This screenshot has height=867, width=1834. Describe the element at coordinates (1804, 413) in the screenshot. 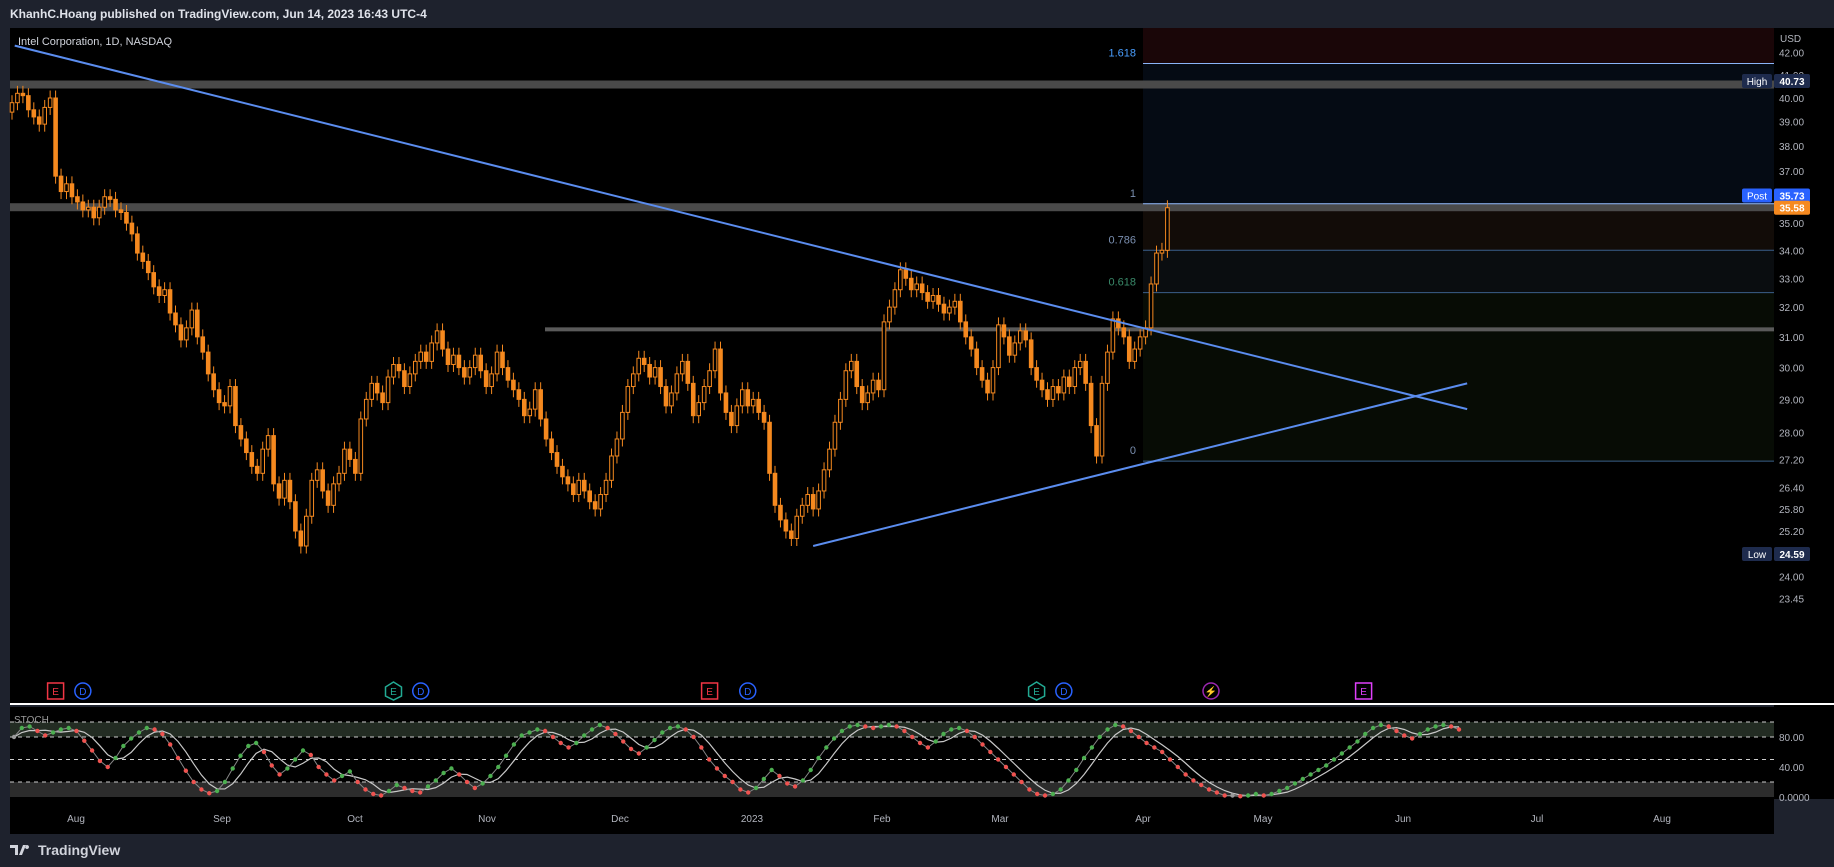

I see `price-axis` at that location.